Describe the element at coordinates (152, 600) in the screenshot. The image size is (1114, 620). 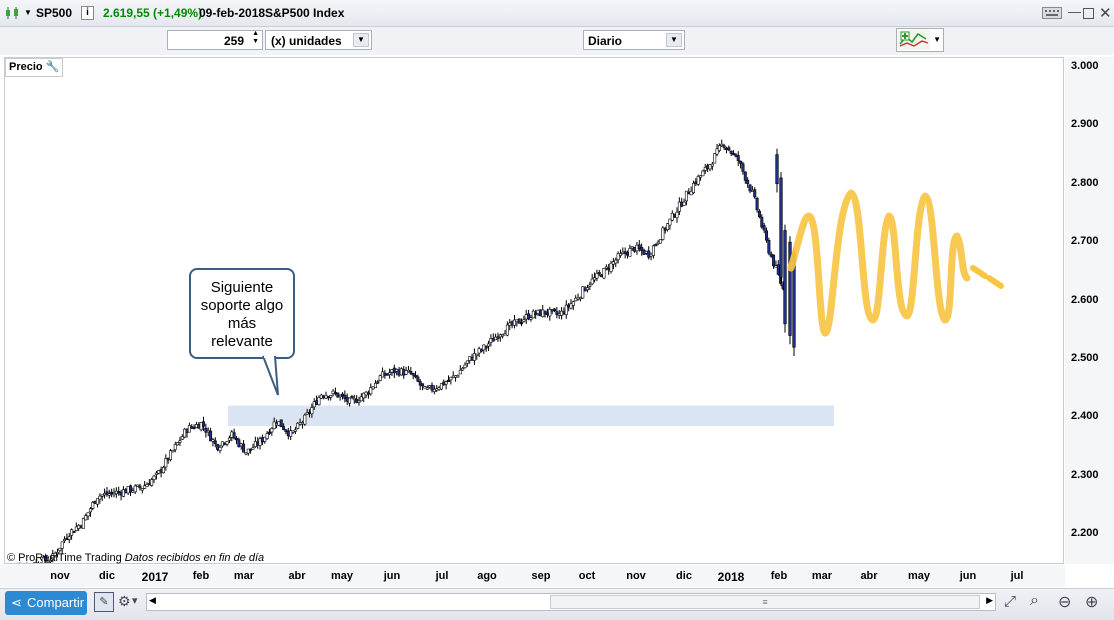
I see `scroll-left-icon: ◀` at that location.